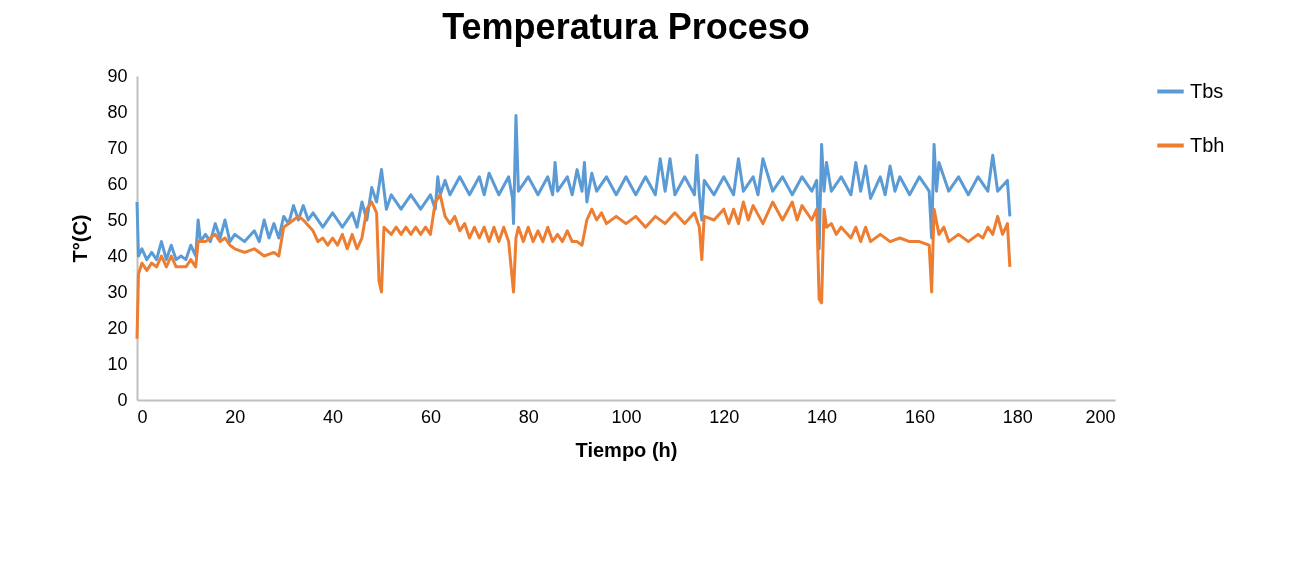 The height and width of the screenshot is (563, 1289). What do you see at coordinates (724, 416) in the screenshot?
I see `x-tick-label: 120` at bounding box center [724, 416].